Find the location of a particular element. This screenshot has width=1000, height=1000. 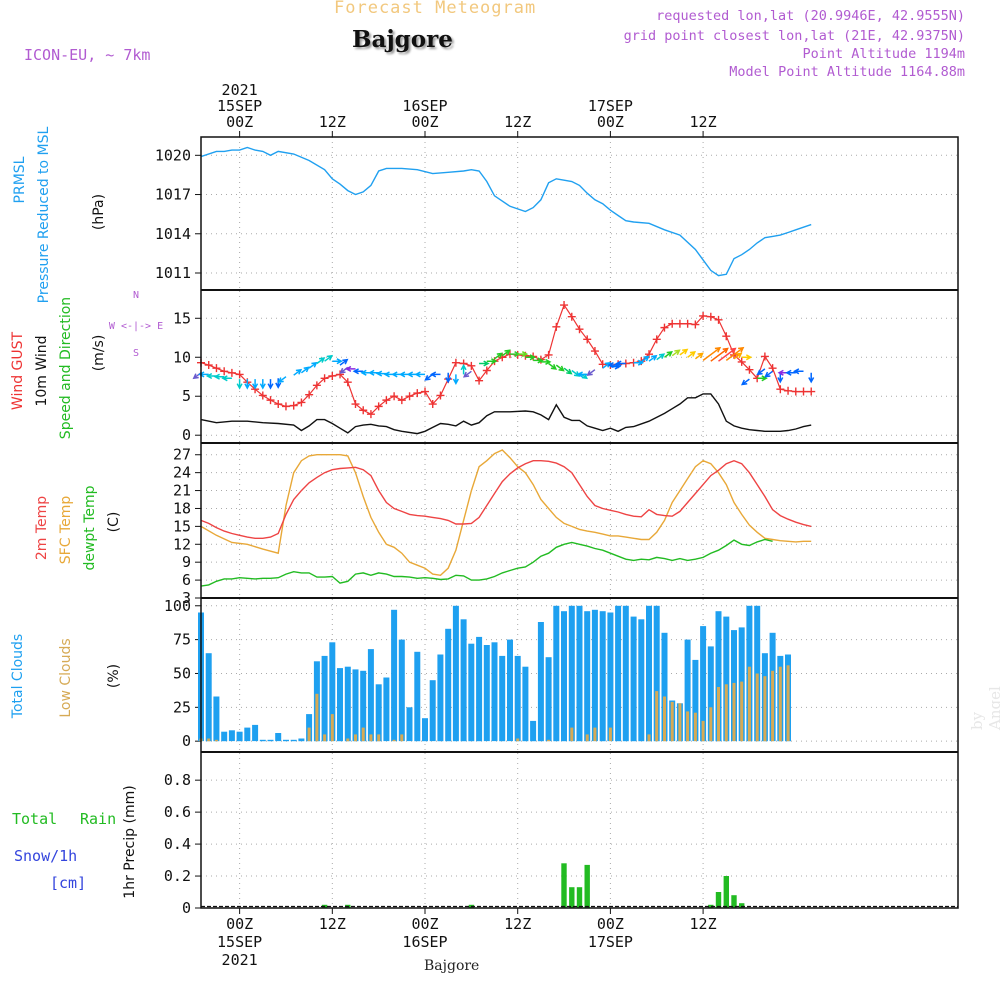

t2m-temp-line is located at coordinates (506, 499).